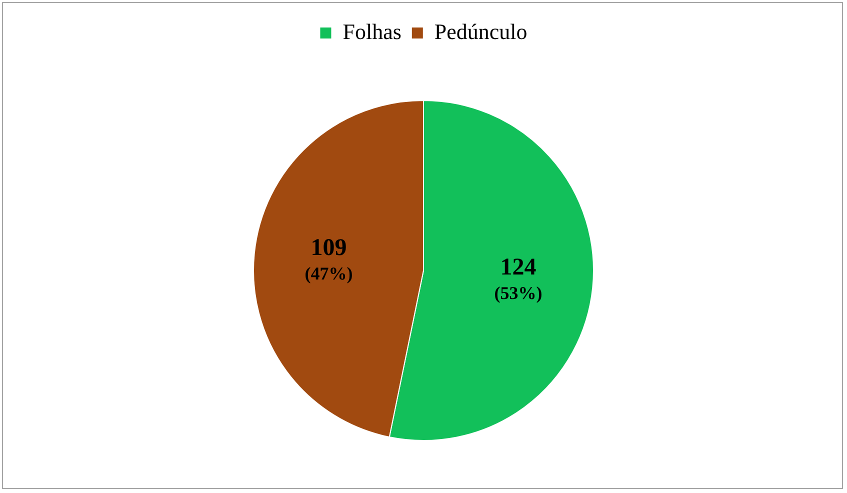  Describe the element at coordinates (328, 259) in the screenshot. I see `data-label: 109 (47%)` at that location.